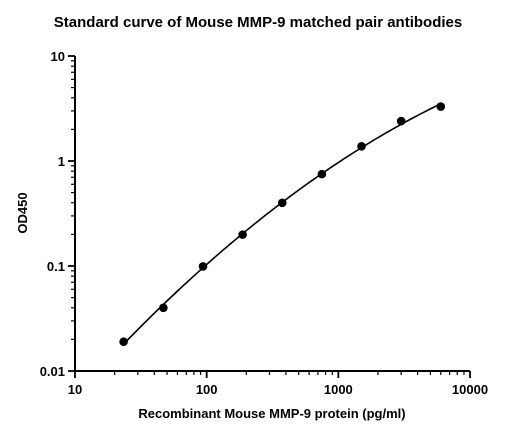 The image size is (516, 437). I want to click on y-tick-label: 0.01, so click(52, 371).